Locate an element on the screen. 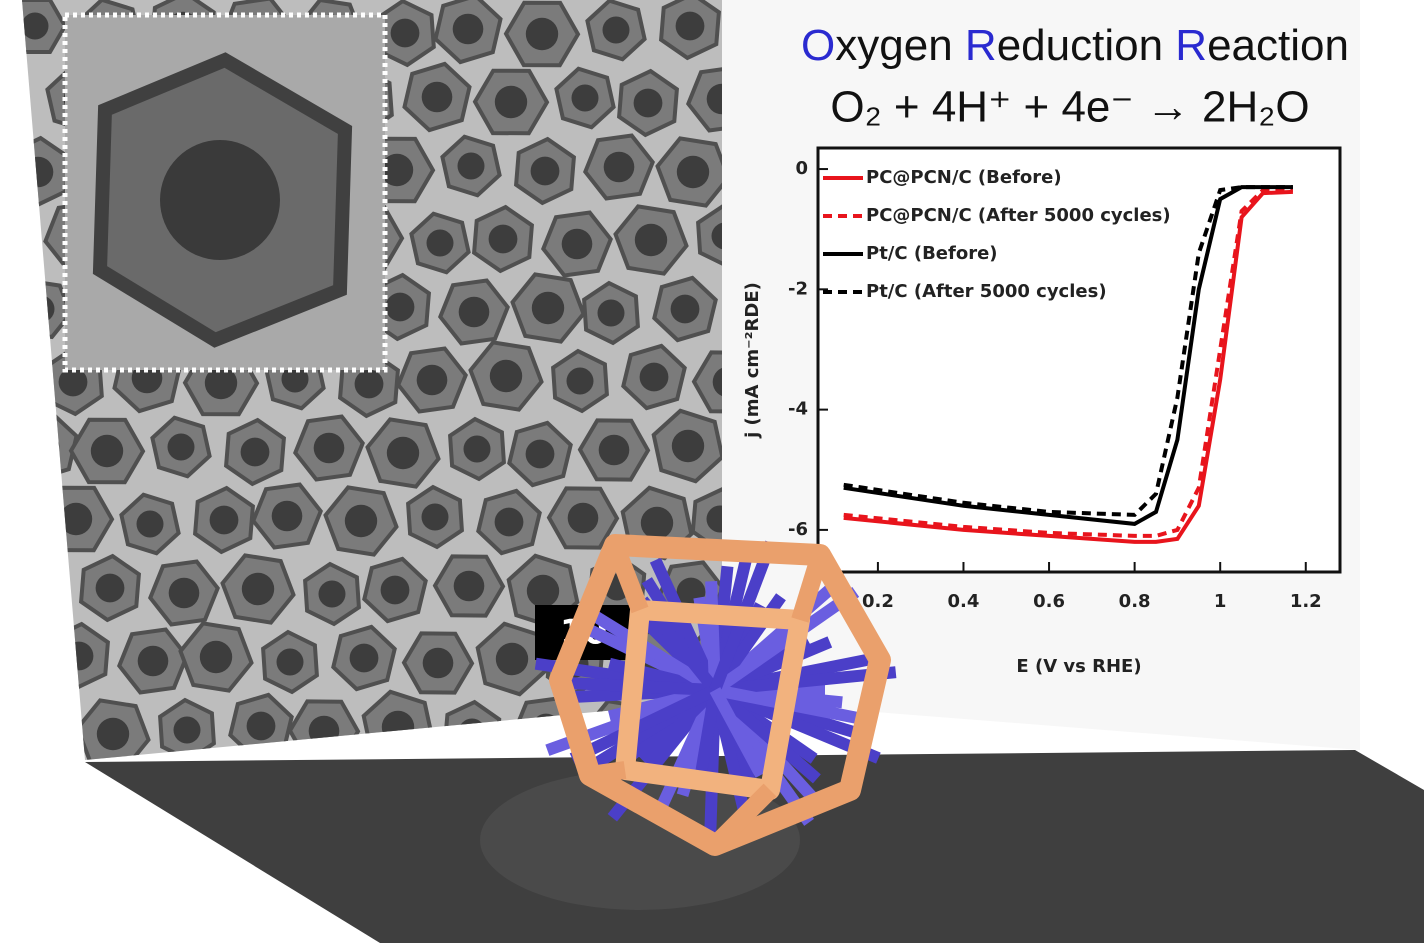 The height and width of the screenshot is (943, 1424). cage-frame is located at coordinates (720, 695).